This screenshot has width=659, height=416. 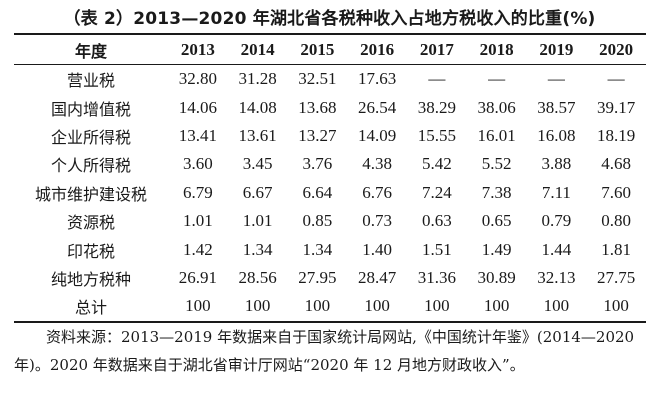 I want to click on table-cell: 0.63, so click(x=437, y=221).